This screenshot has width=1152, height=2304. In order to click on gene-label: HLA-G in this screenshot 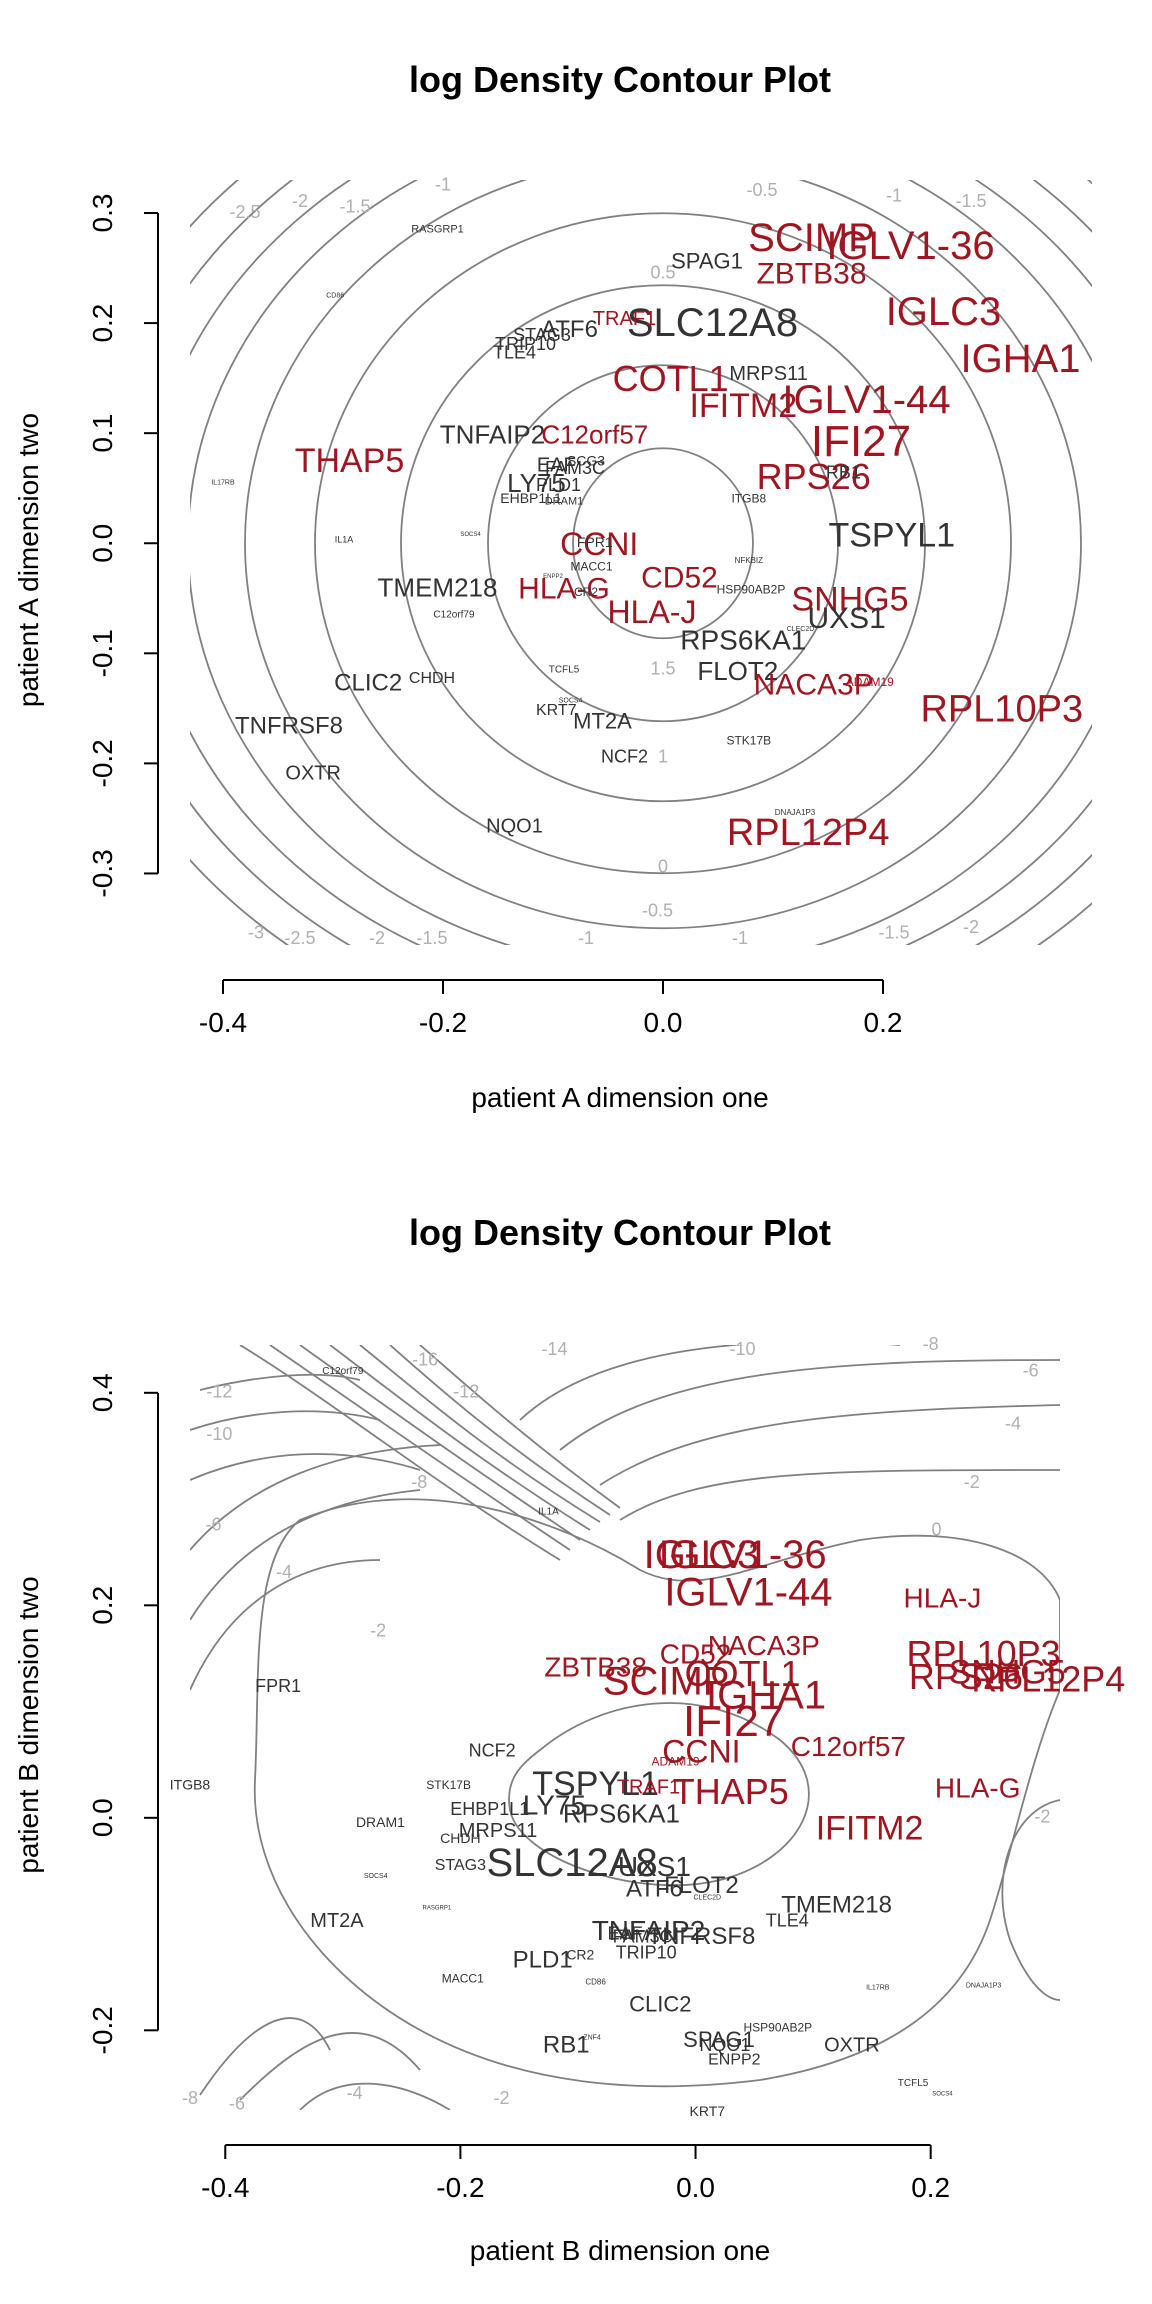, I will do `click(564, 588)`.